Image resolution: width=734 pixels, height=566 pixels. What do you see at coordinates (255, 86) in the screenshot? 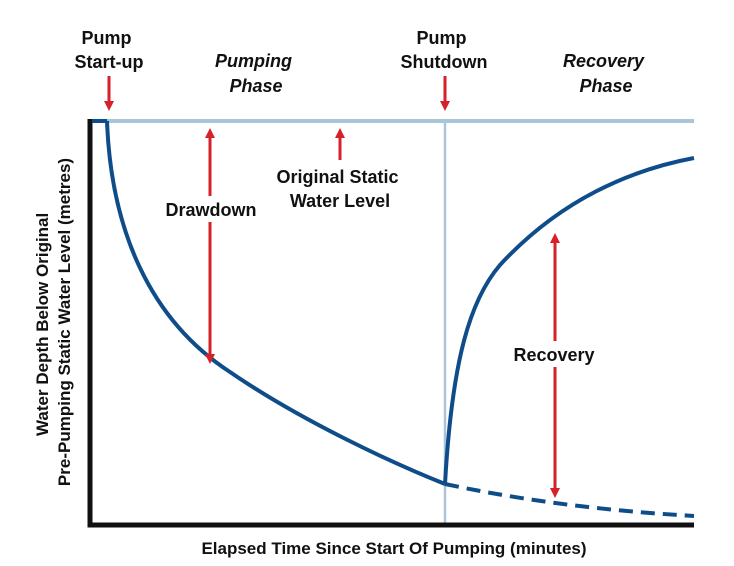
I see `pumping-phase-line2: Phase` at bounding box center [255, 86].